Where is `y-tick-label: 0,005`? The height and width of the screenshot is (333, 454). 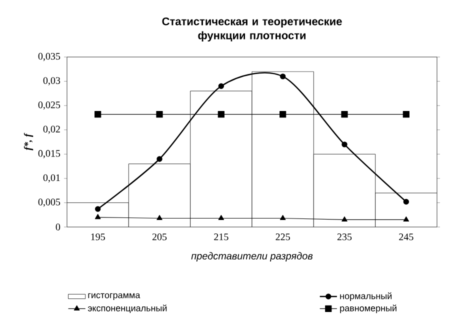
y-tick-label: 0,005 is located at coordinates (49, 202).